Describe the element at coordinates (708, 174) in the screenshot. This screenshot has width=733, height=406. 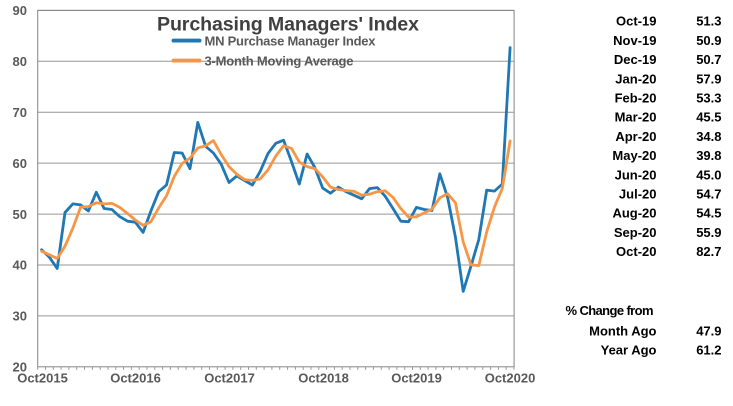
I see `svg-text: 45.0` at that location.